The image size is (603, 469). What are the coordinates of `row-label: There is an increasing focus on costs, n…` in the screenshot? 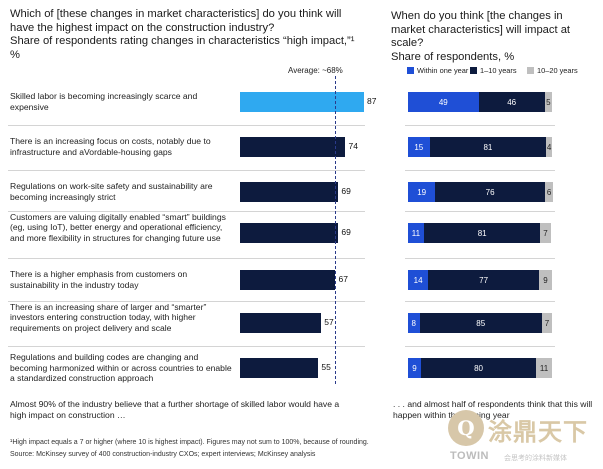 It's located at (110, 146).